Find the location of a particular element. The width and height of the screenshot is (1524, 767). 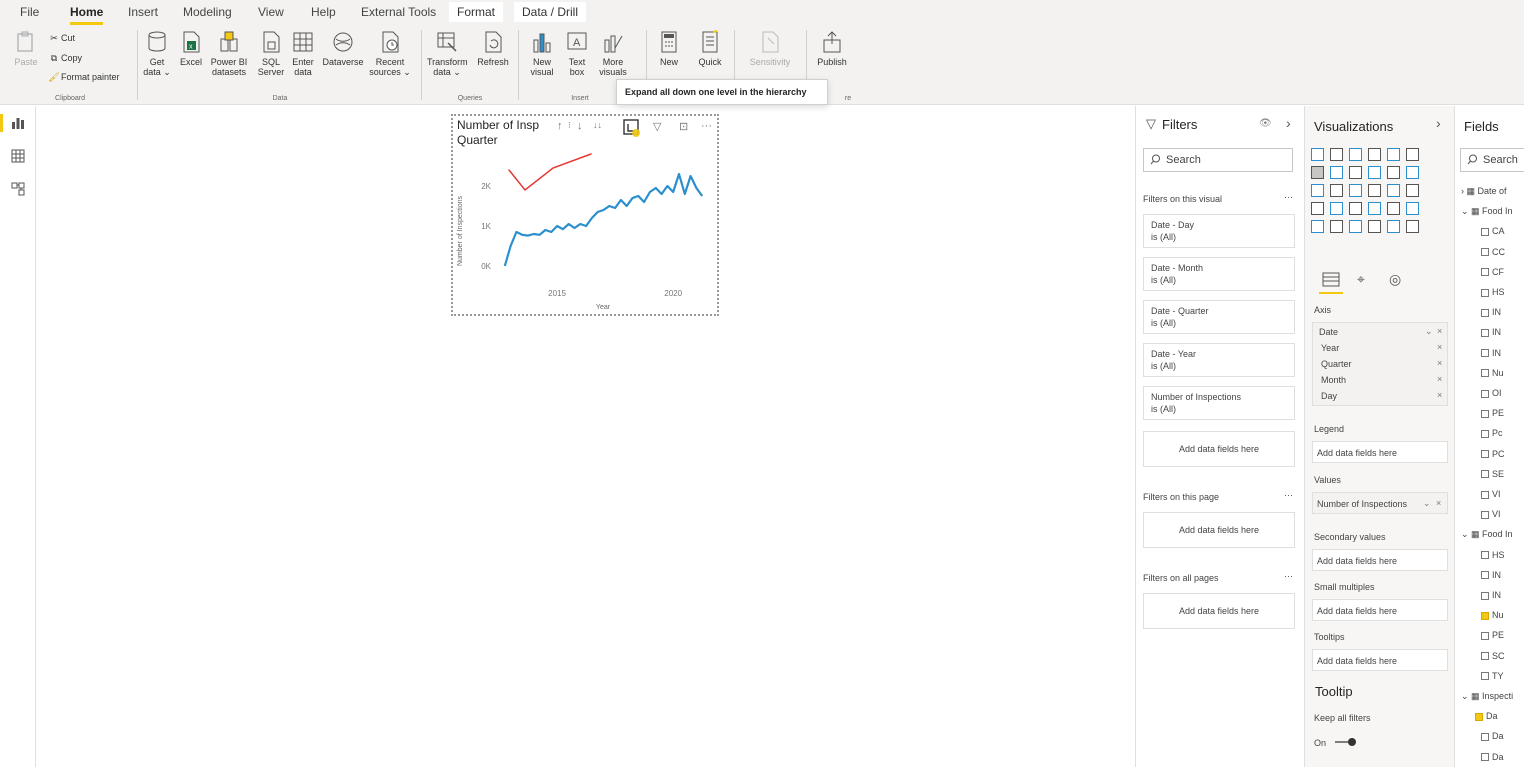

axis-well: Date ⌄ × Year × Quarter × Month × Day × is located at coordinates (1380, 364).